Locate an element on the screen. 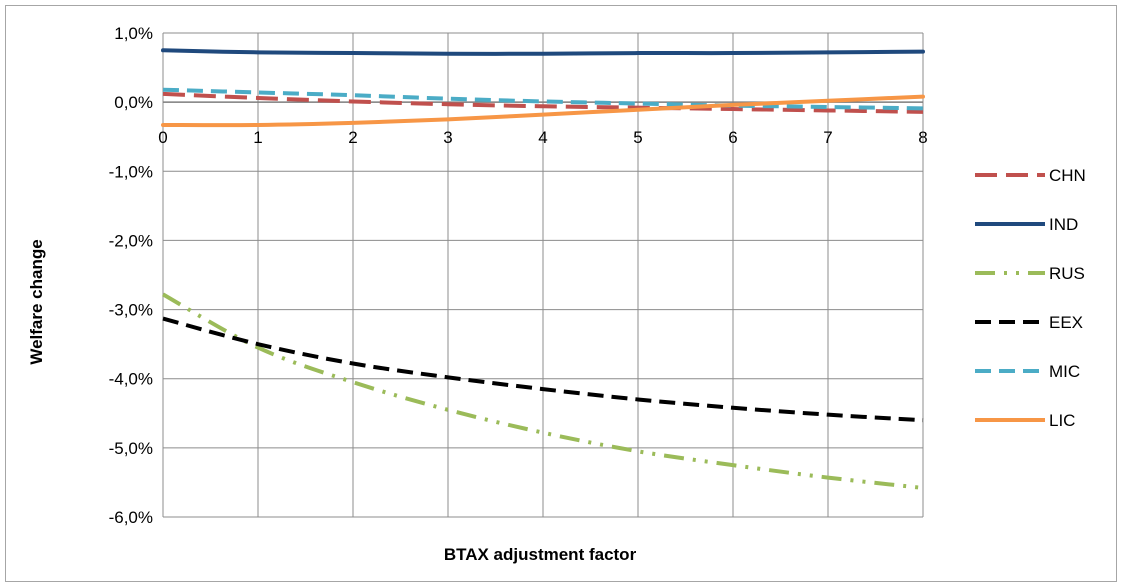 The image size is (1123, 588). y-tick-label: -3,0% is located at coordinates (131, 310).